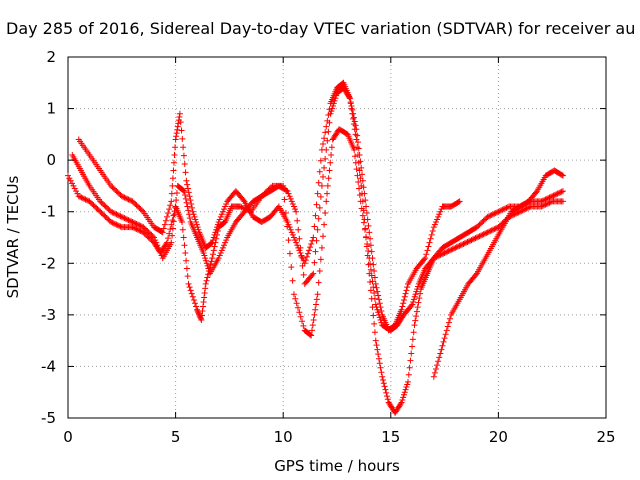 The width and height of the screenshot is (640, 480). I want to click on x-tick-label: 15, so click(390, 437).